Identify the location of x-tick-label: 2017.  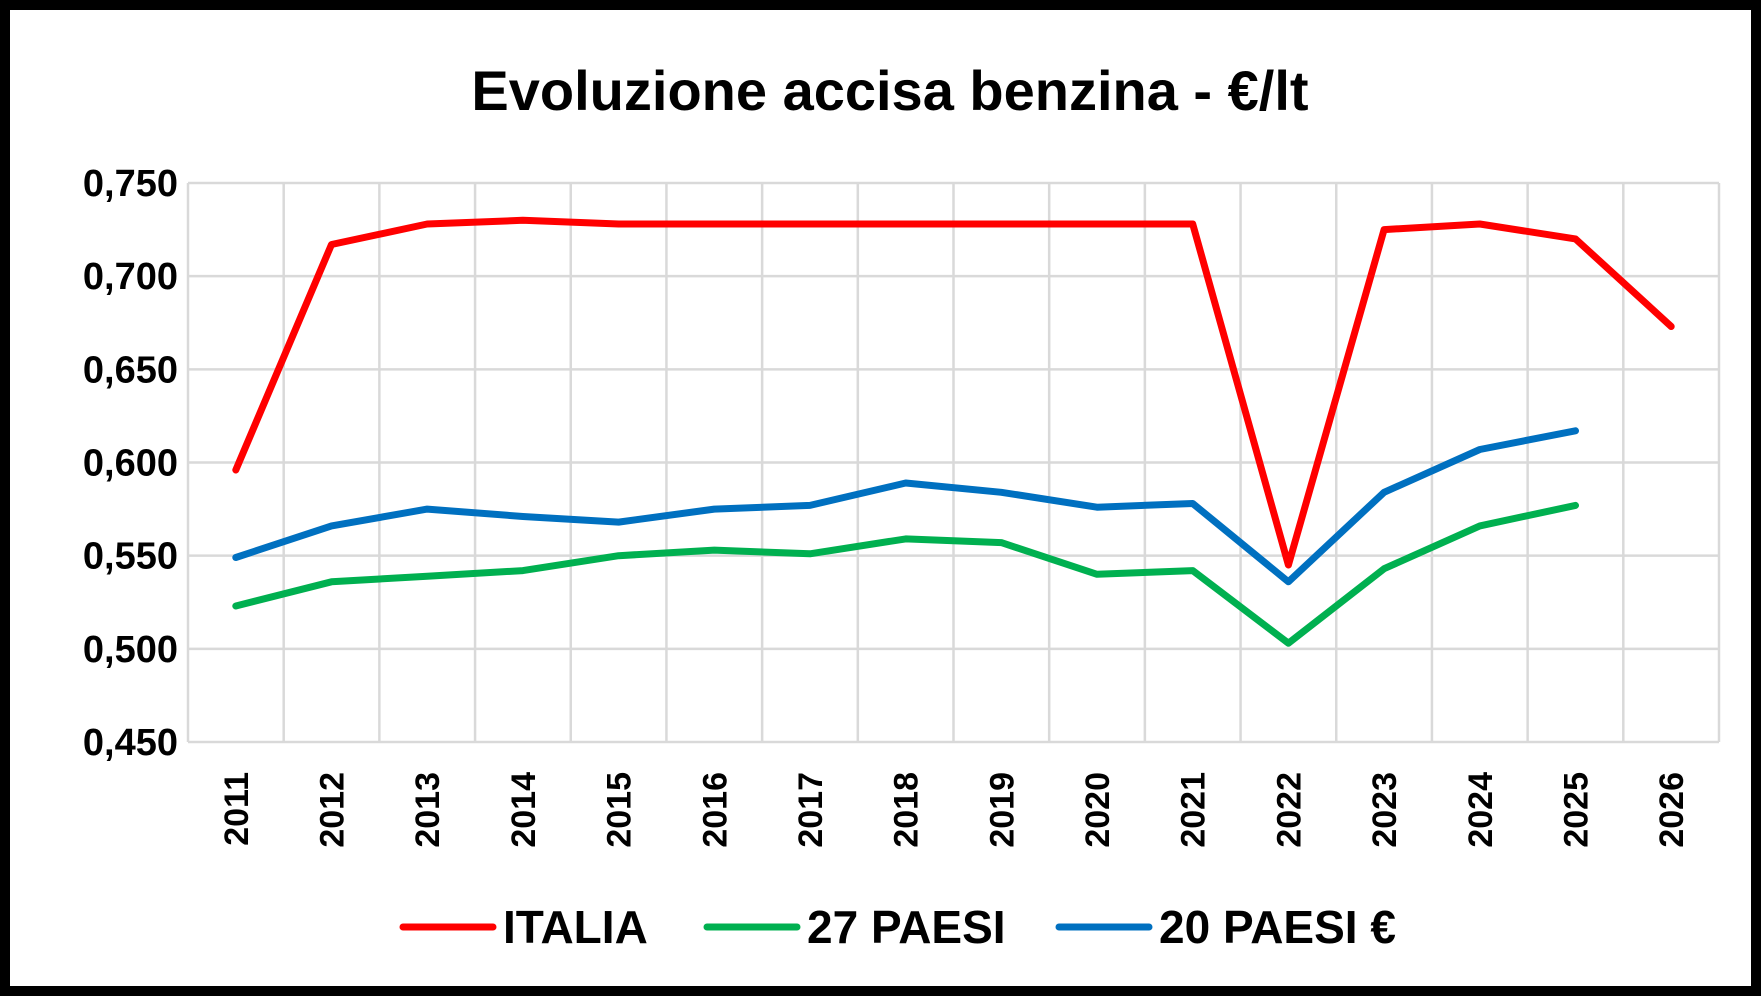
(811, 810).